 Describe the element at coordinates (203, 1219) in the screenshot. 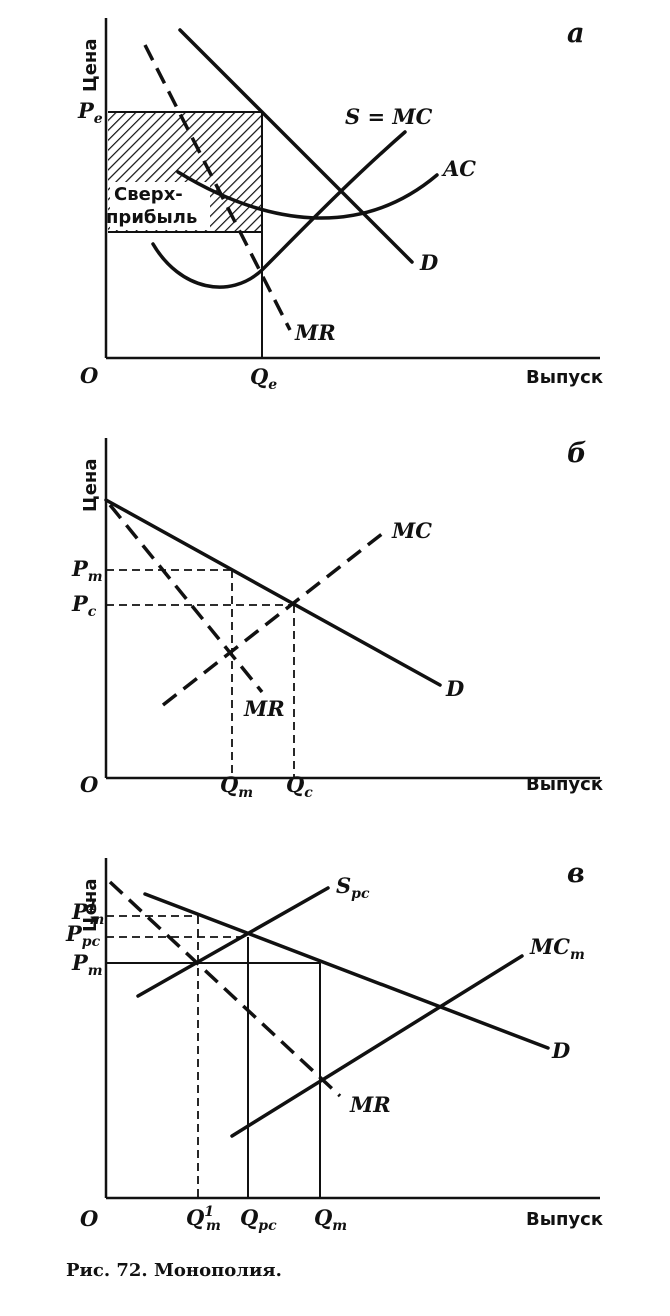

I see `qm1-label-c: Q1 m` at that location.